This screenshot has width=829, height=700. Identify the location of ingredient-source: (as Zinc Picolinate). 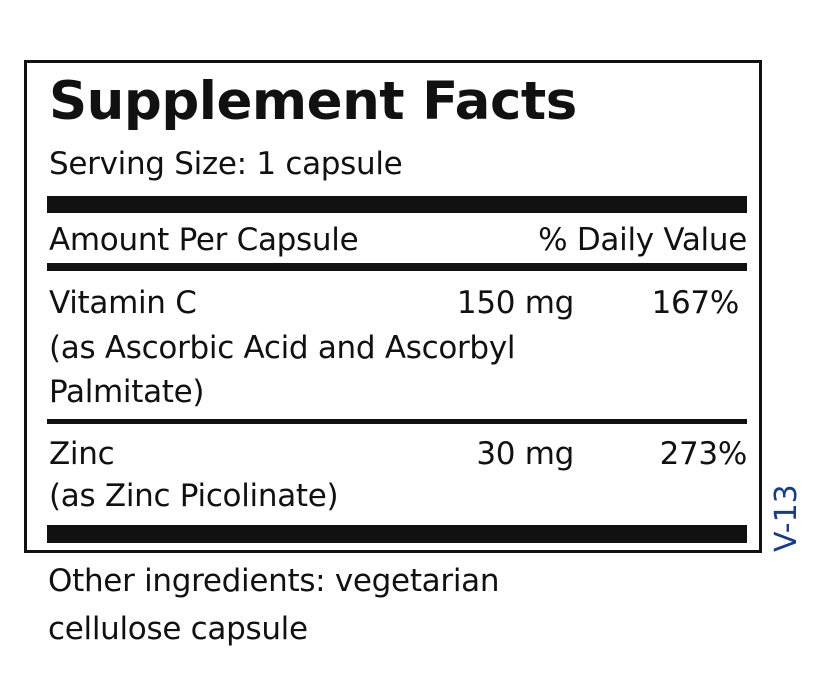
(194, 496).